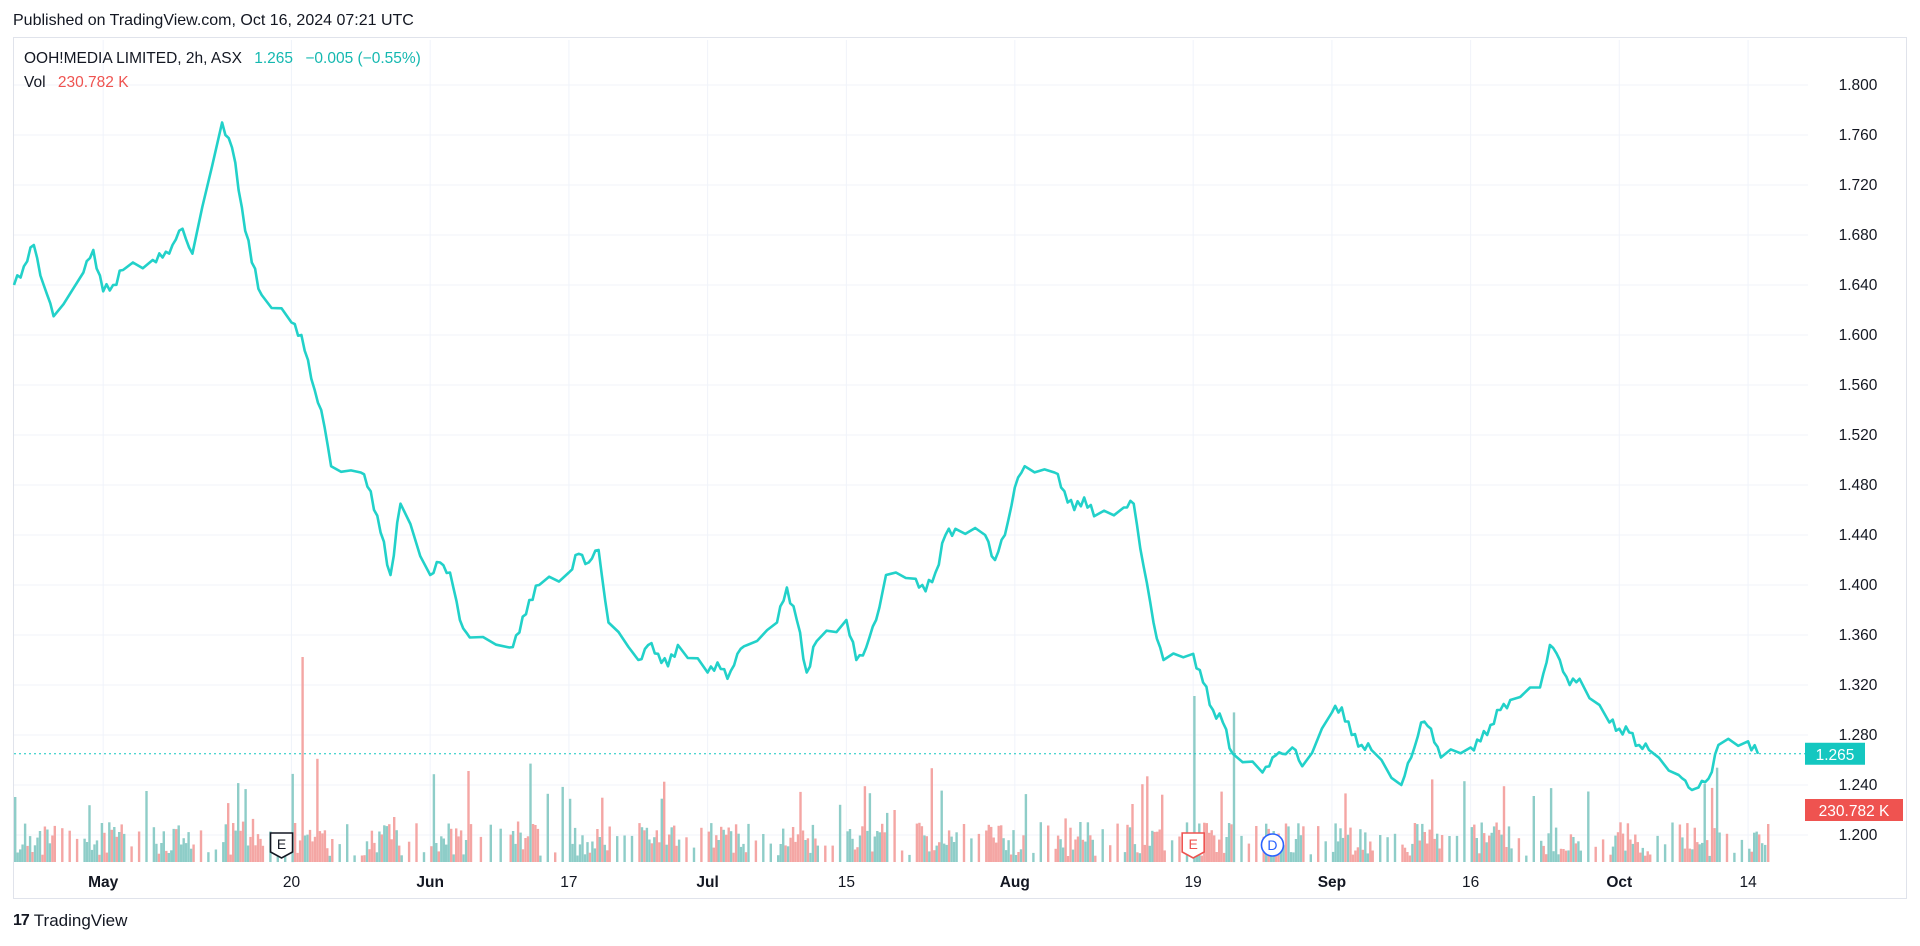 Image resolution: width=1920 pixels, height=946 pixels. I want to click on x-tick-label: 15, so click(846, 882).